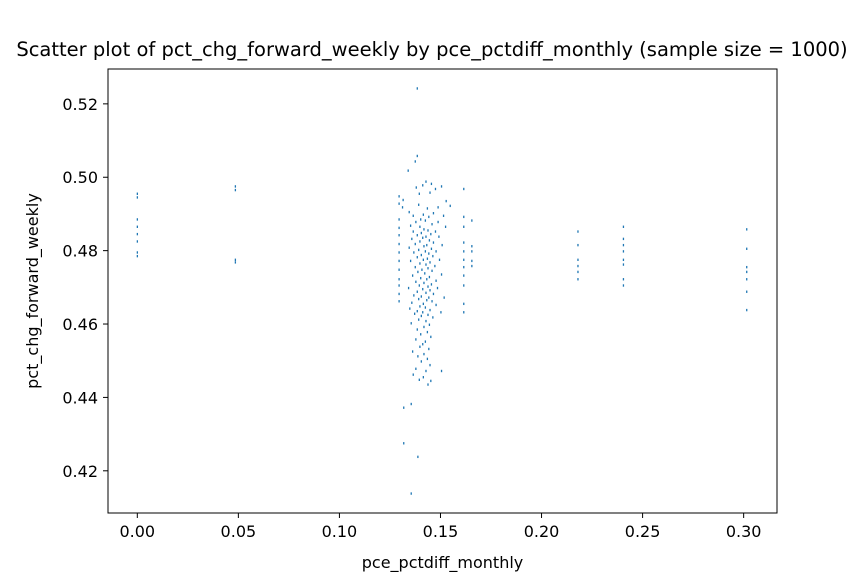  Describe the element at coordinates (542, 531) in the screenshot. I see `x-tick-label: 0.20` at that location.